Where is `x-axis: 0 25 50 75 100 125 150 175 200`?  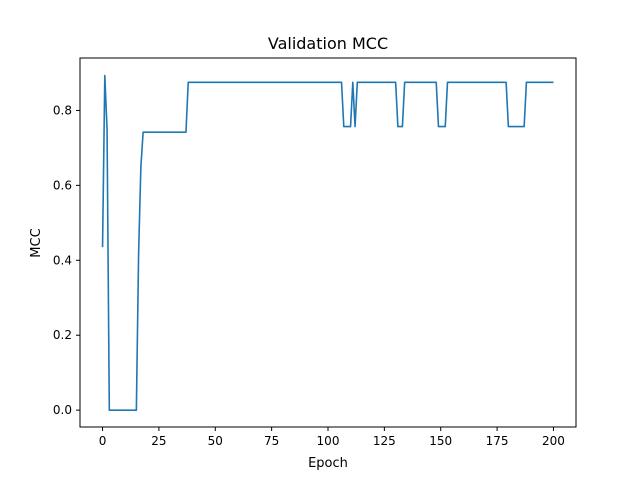 x-axis: 0 25 50 75 100 125 150 175 200 is located at coordinates (332, 437).